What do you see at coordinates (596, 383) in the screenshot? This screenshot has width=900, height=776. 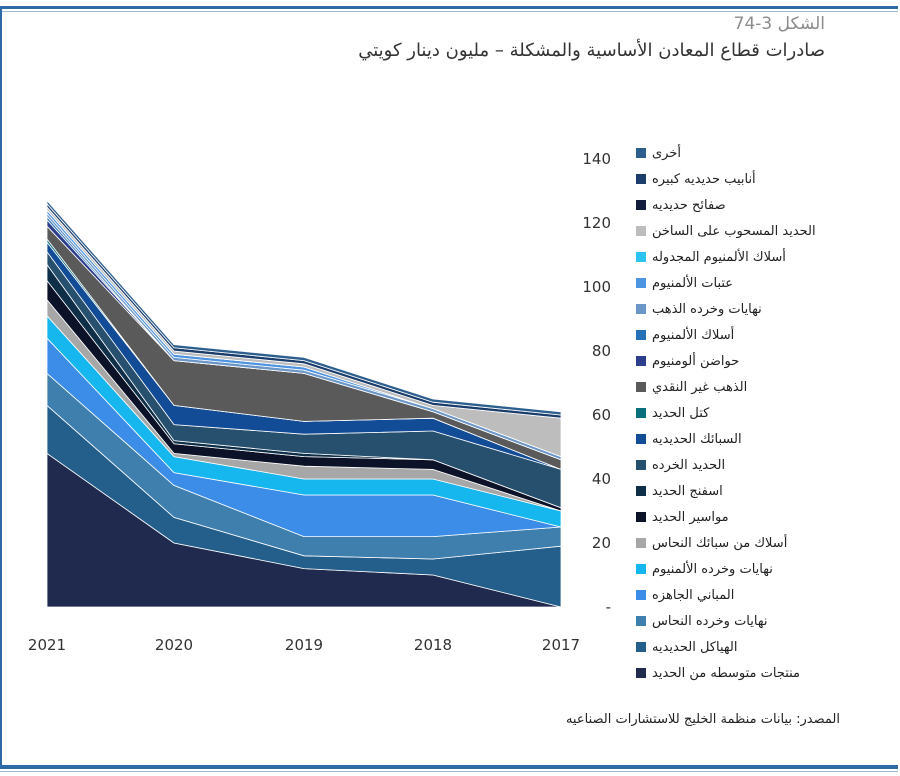 I see `y-axis-labels: - 20 40 60 80 100 120 140` at bounding box center [596, 383].